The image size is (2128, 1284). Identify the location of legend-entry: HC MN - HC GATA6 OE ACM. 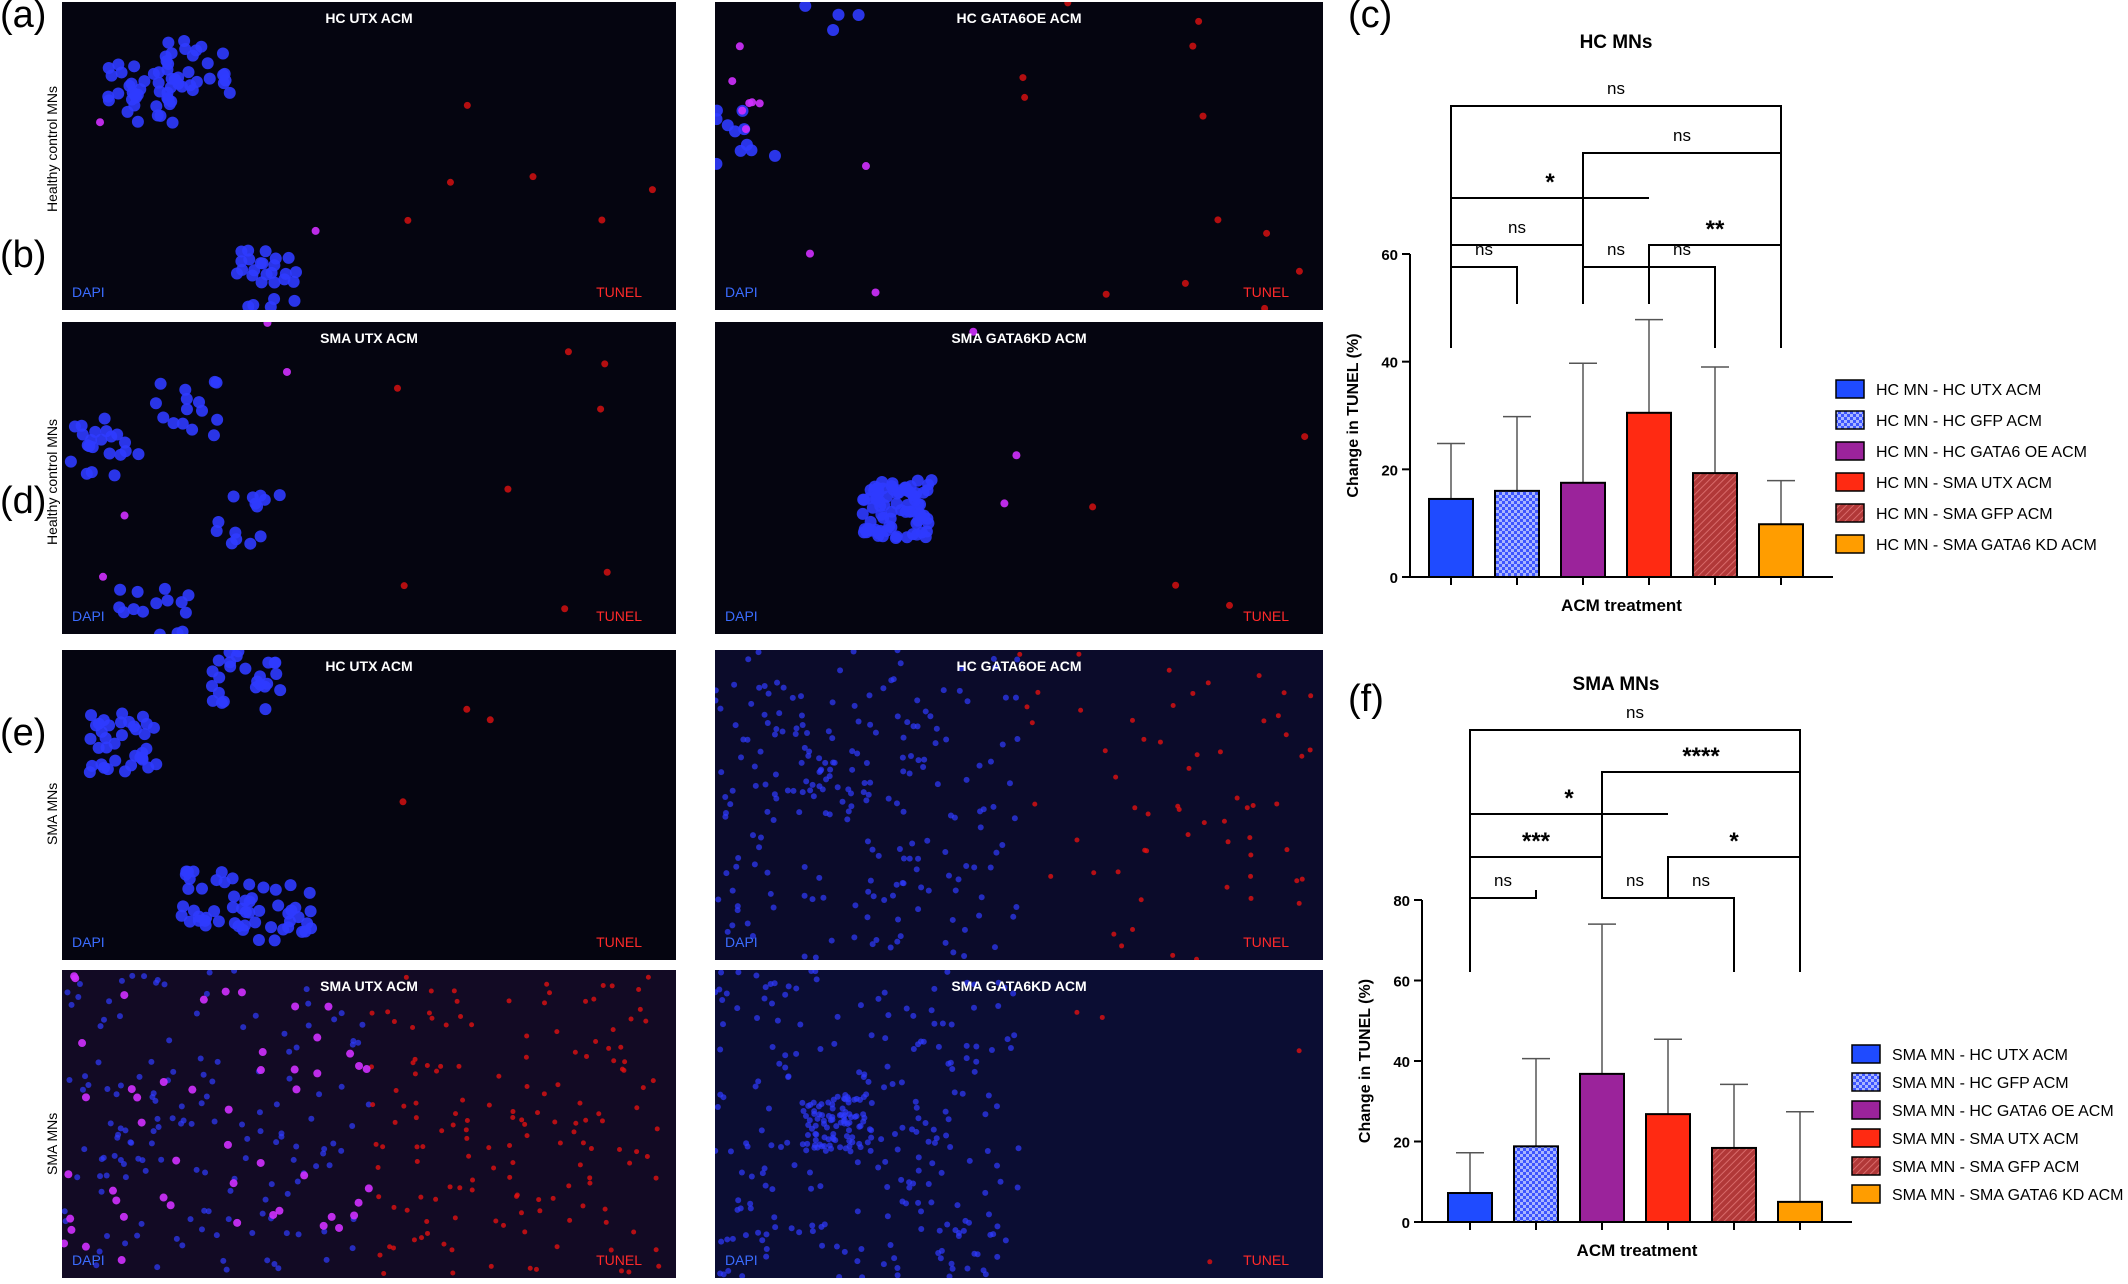
(1981, 452).